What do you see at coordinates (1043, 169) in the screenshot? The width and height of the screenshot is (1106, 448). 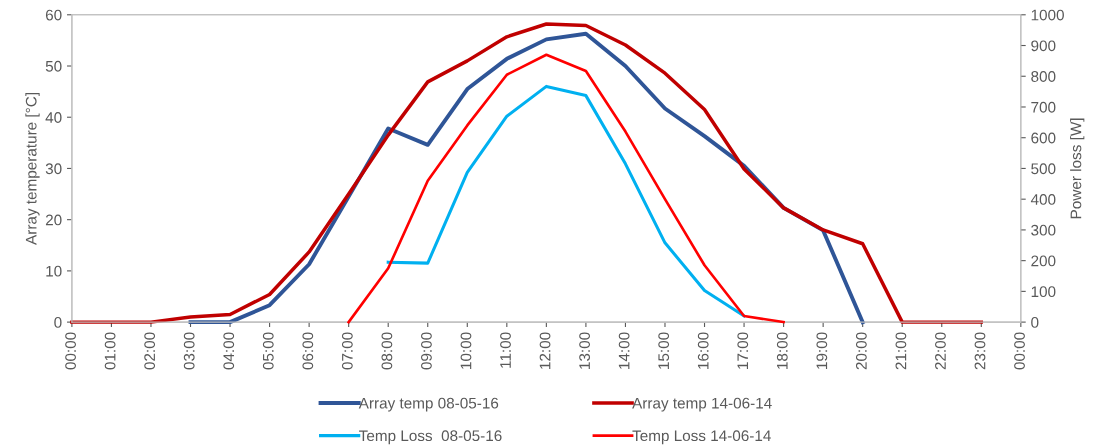 I see `y2-tick-label: 500` at bounding box center [1043, 169].